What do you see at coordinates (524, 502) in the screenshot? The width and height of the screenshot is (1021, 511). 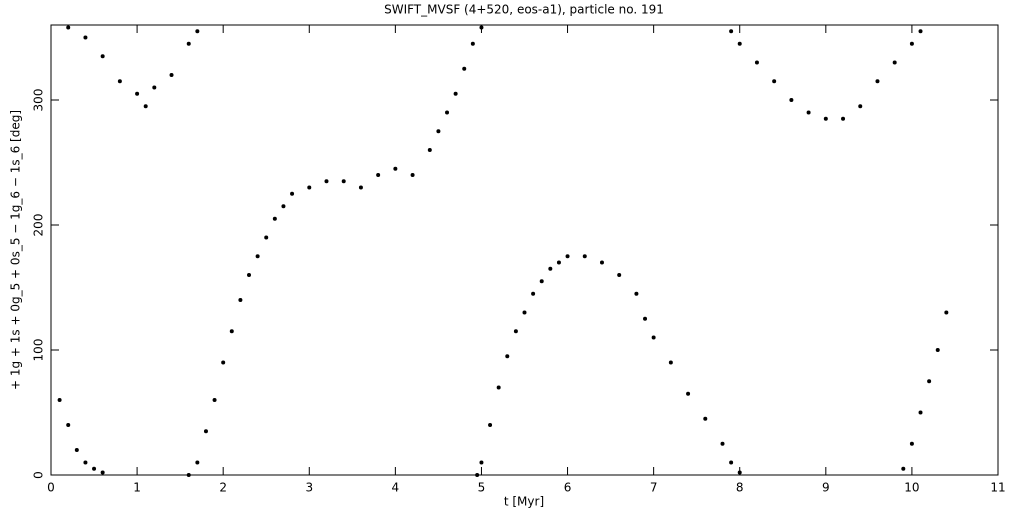 I see `x-axis-label: t [Myr]` at bounding box center [524, 502].